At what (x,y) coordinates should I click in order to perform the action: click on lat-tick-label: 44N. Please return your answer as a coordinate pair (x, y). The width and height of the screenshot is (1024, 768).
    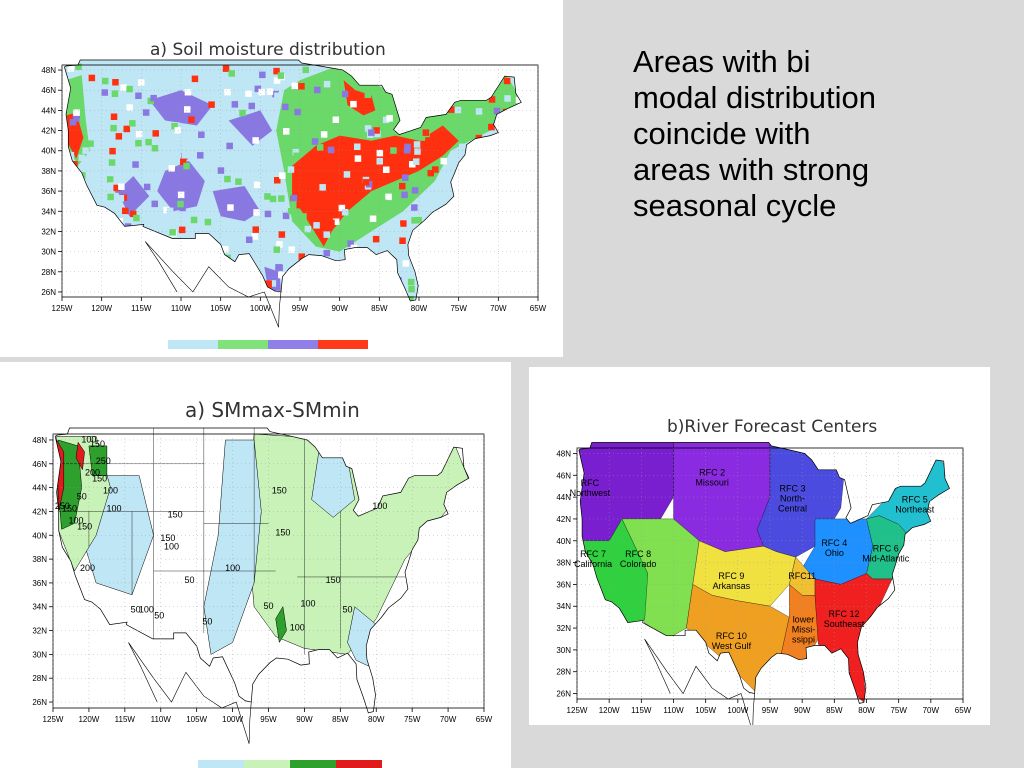
    Looking at the image, I should click on (563, 497).